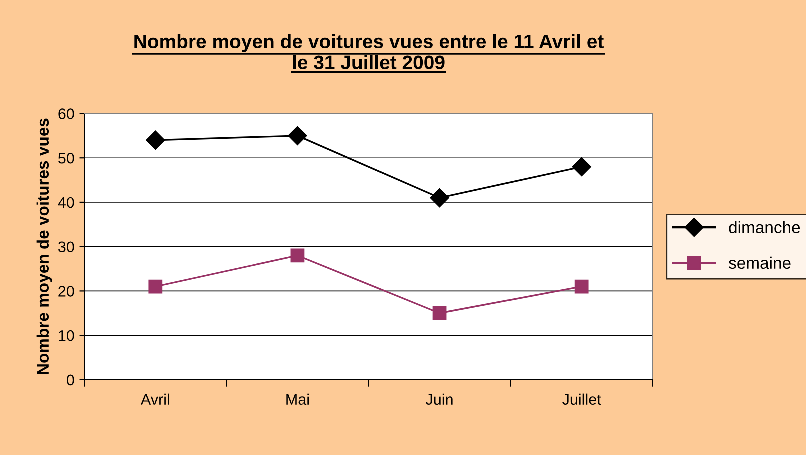 Image resolution: width=806 pixels, height=455 pixels. What do you see at coordinates (44, 246) in the screenshot?
I see `y-axis-title: Nombre moyen de voitures vues` at bounding box center [44, 246].